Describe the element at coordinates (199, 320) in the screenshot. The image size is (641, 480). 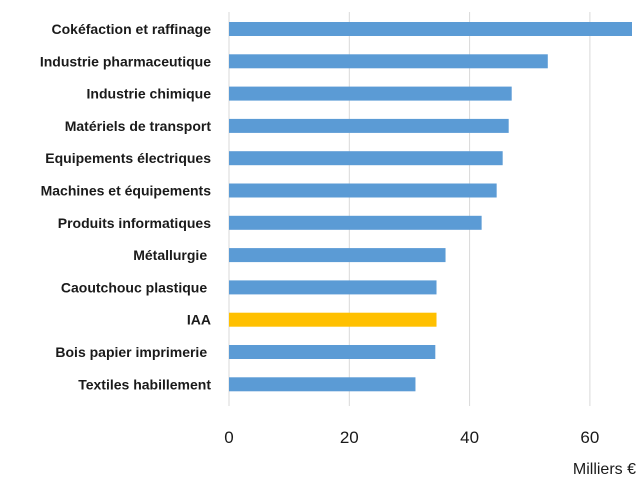
I see `category-label: IAA` at that location.